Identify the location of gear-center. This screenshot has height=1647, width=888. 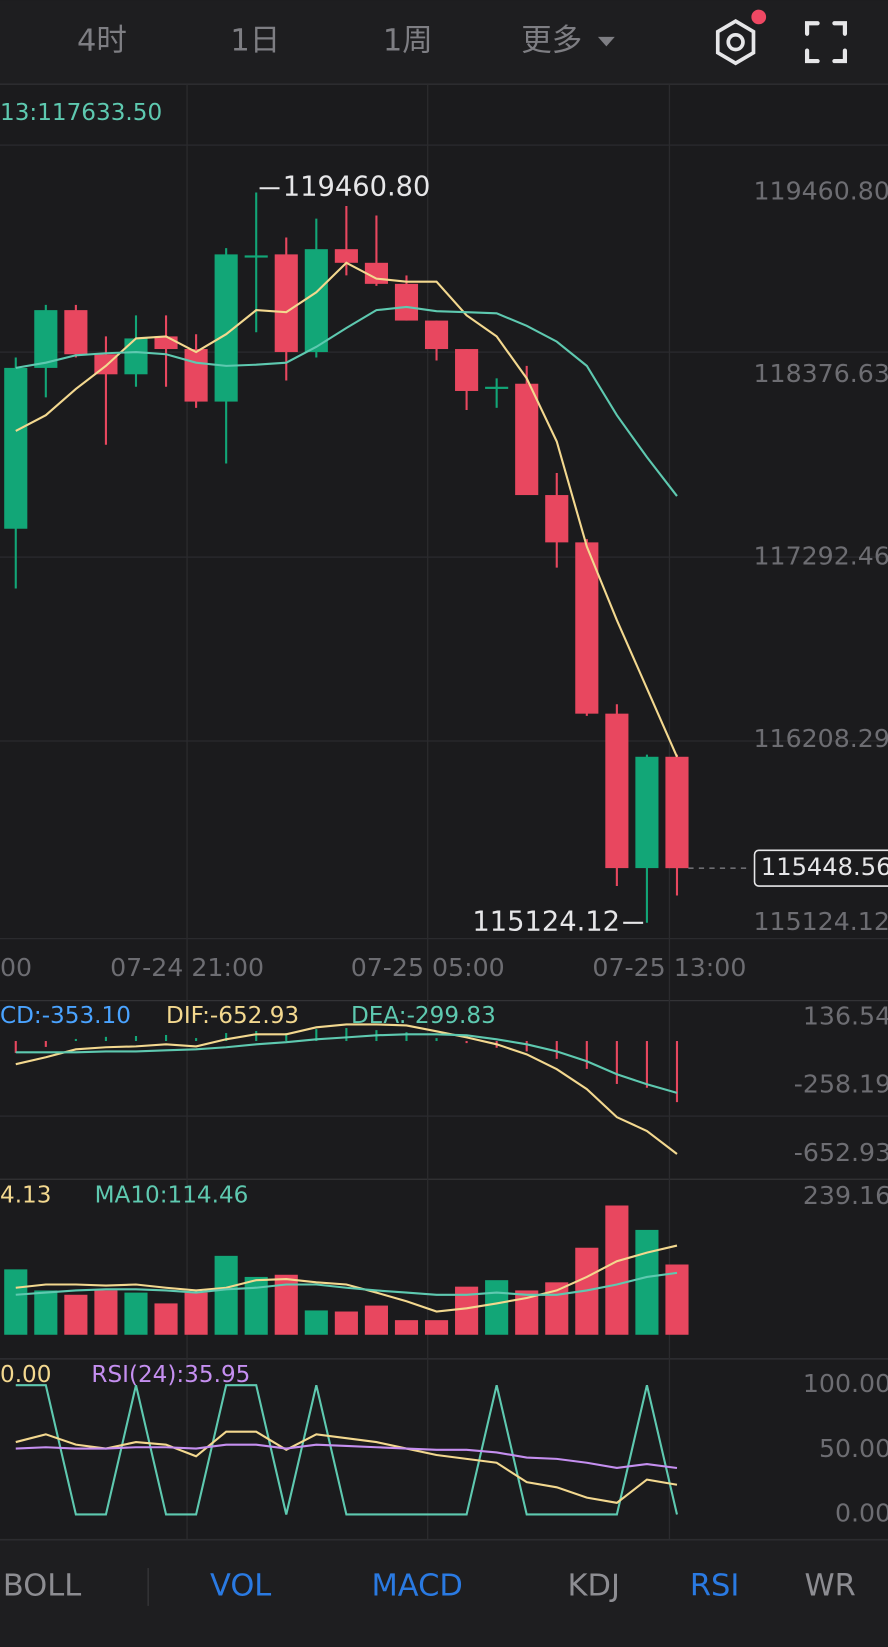
(735, 42).